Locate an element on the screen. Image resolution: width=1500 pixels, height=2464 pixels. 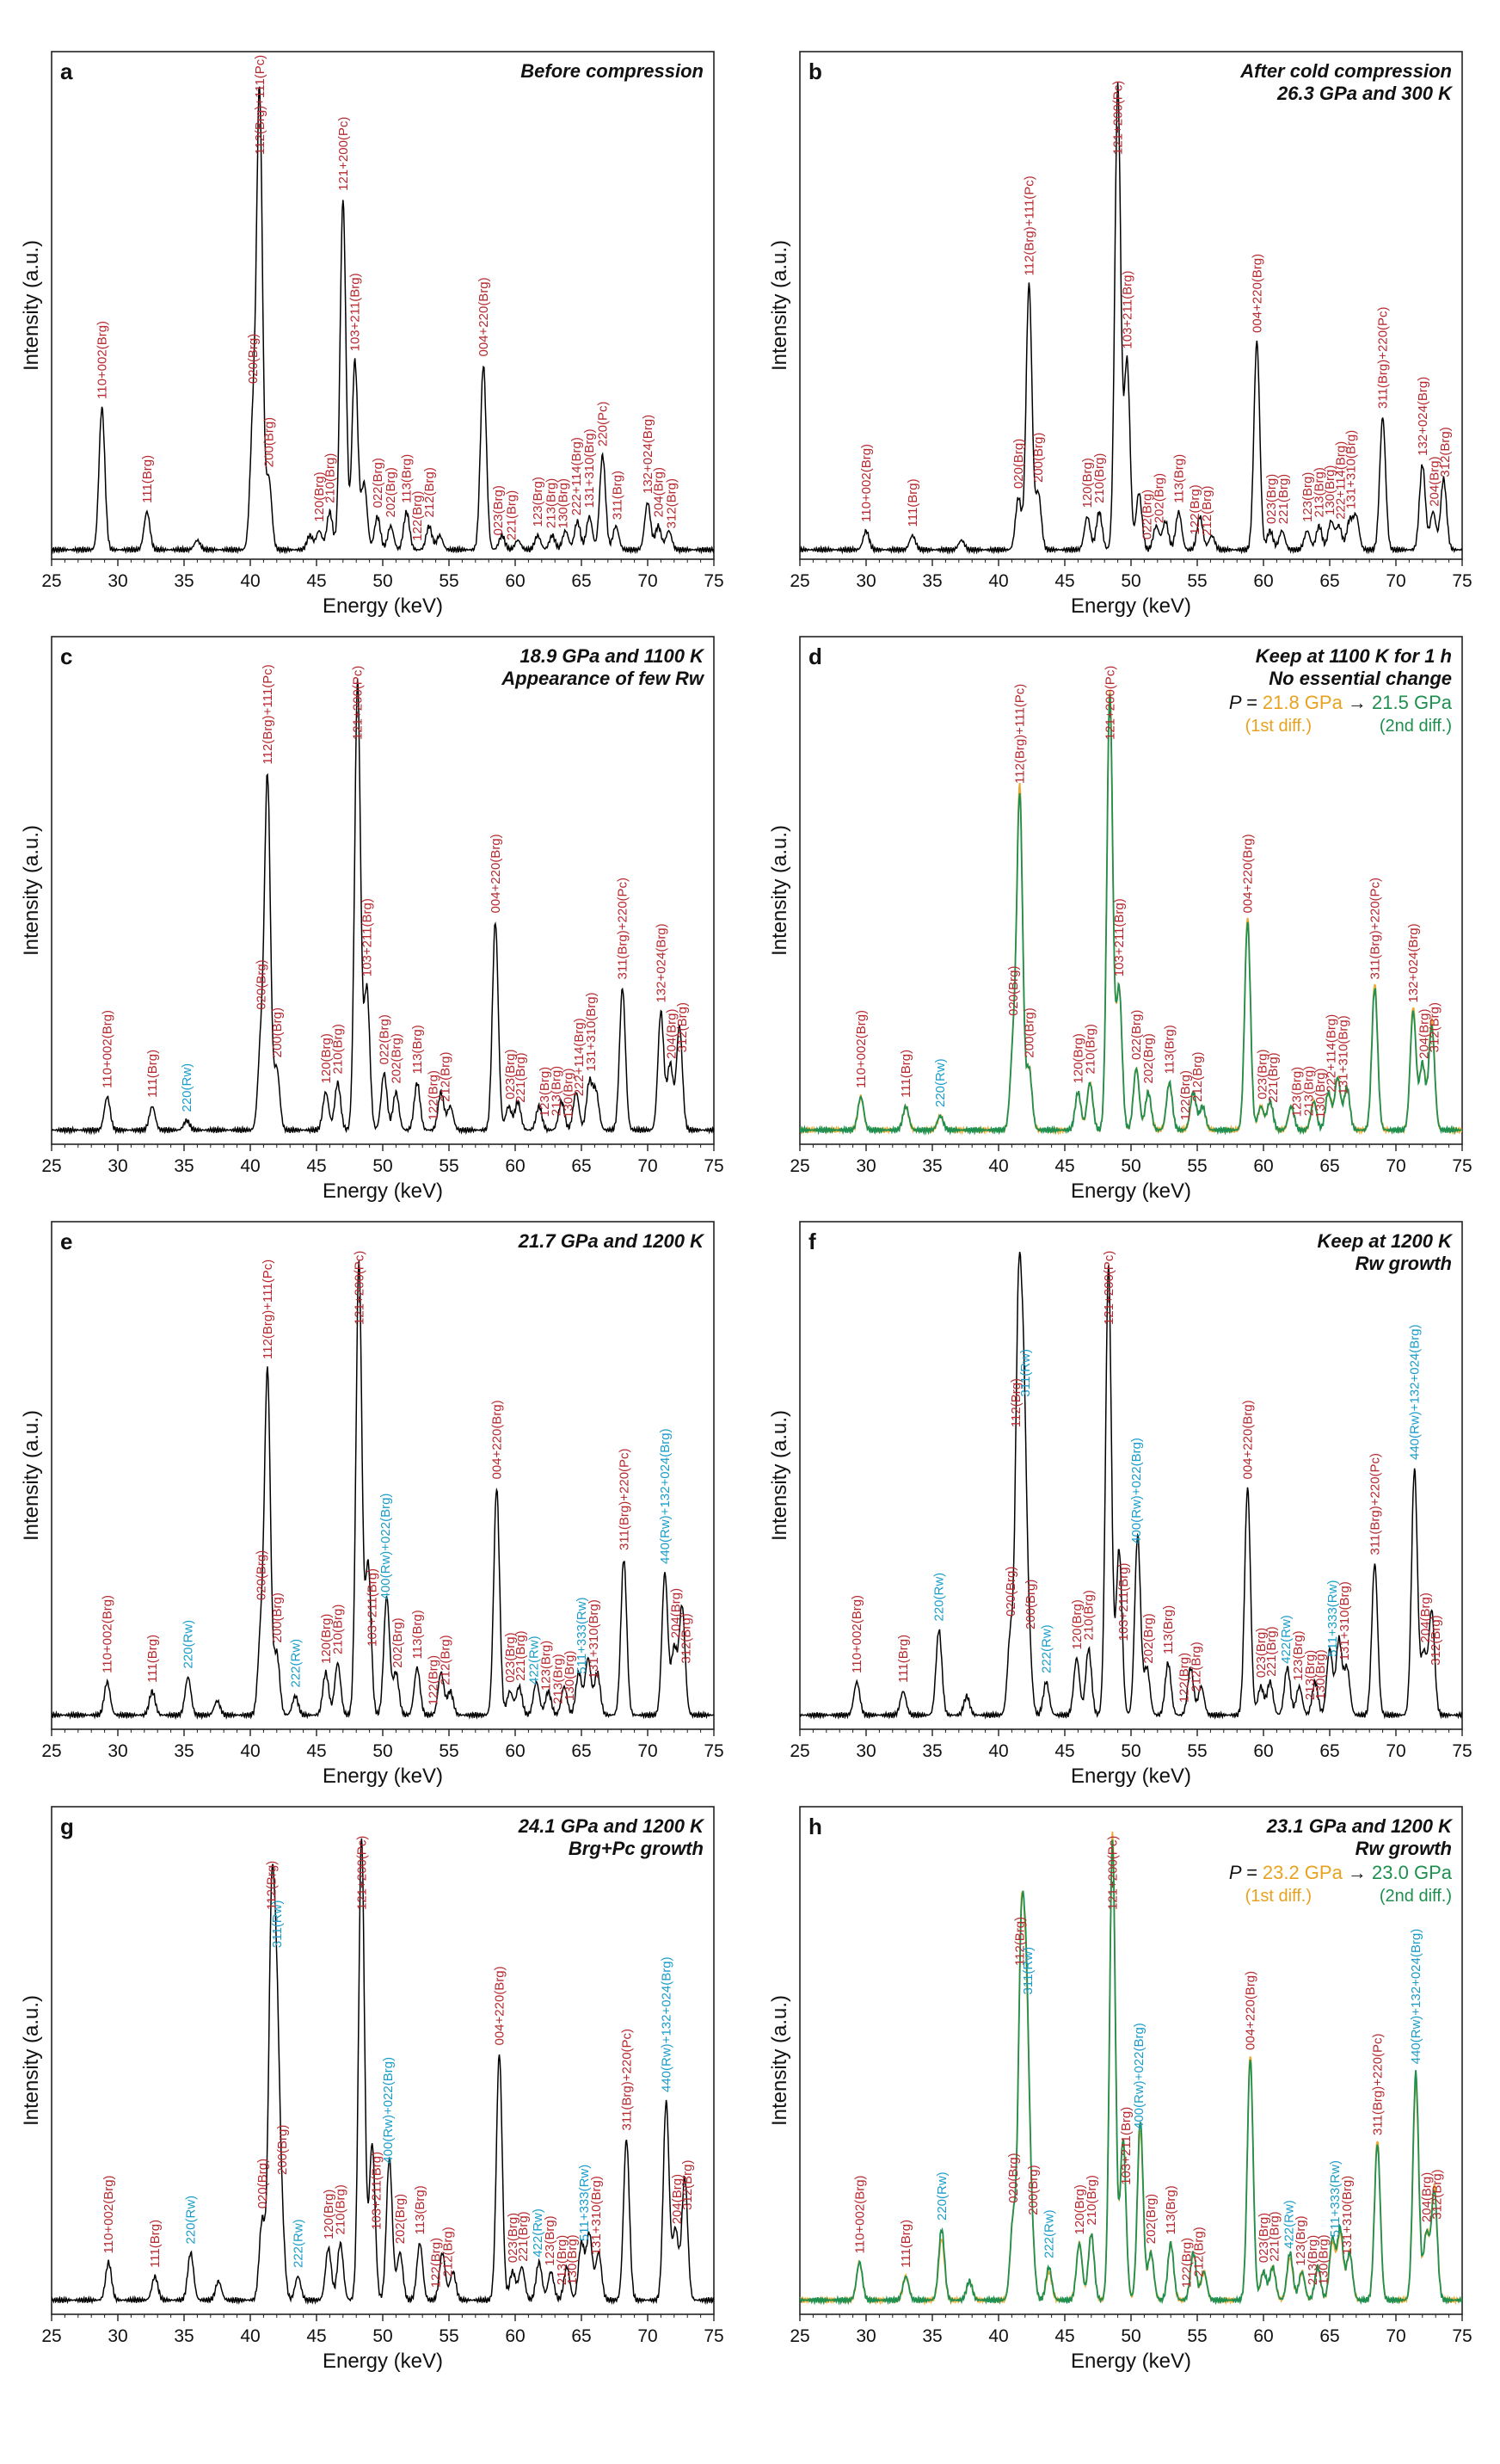
peak-label: 311(Rw) is located at coordinates (1028, 1971).